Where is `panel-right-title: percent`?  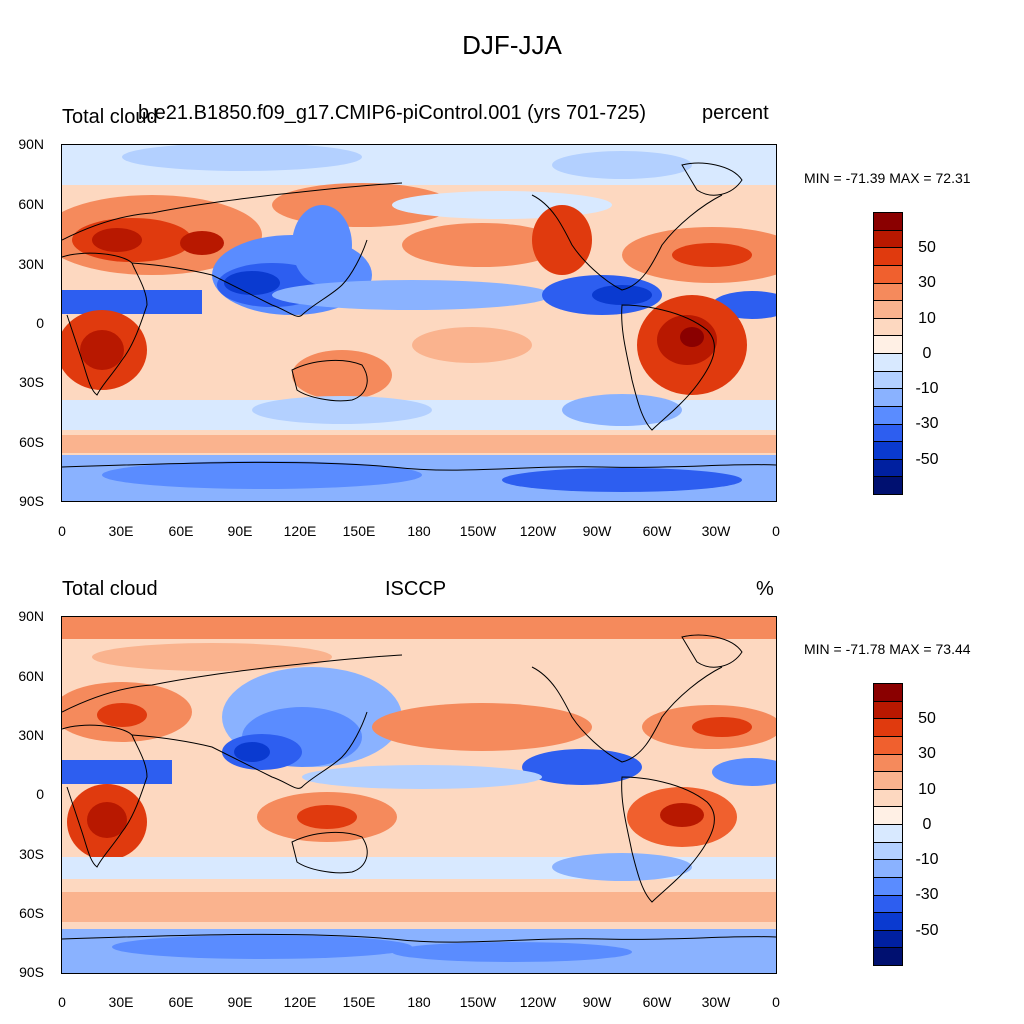
panel-right-title: percent is located at coordinates (735, 113).